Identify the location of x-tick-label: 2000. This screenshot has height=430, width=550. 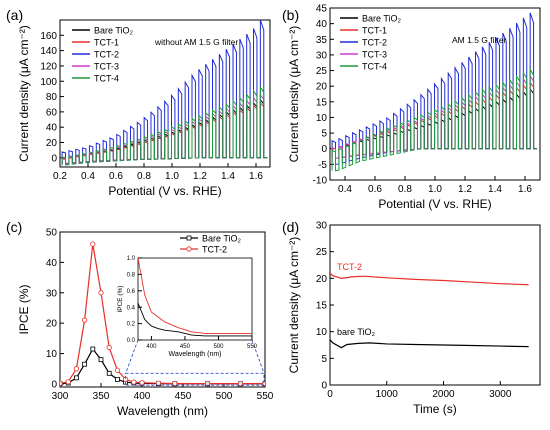
(443, 394).